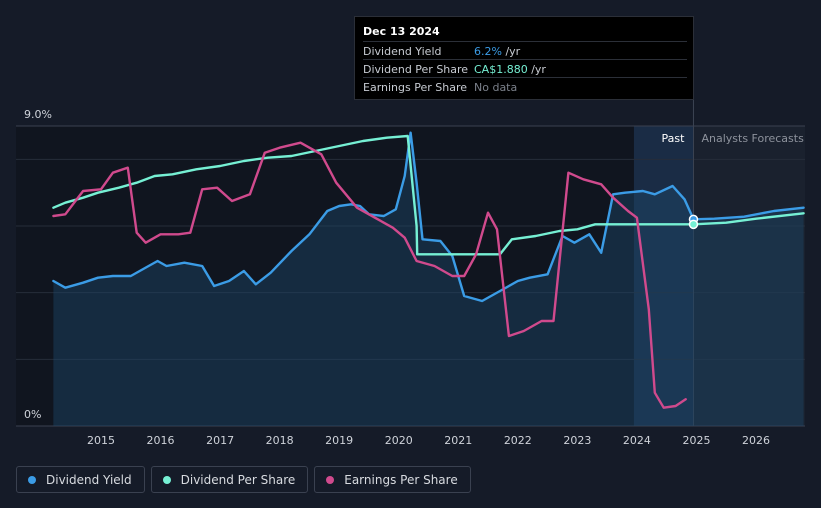  I want to click on x-tick-label: 2024, so click(637, 440).